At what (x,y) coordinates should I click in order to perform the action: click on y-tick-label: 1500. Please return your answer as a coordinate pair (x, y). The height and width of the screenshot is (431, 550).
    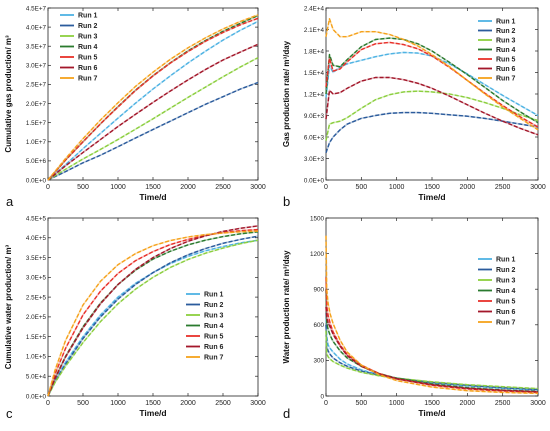
    Looking at the image, I should click on (317, 218).